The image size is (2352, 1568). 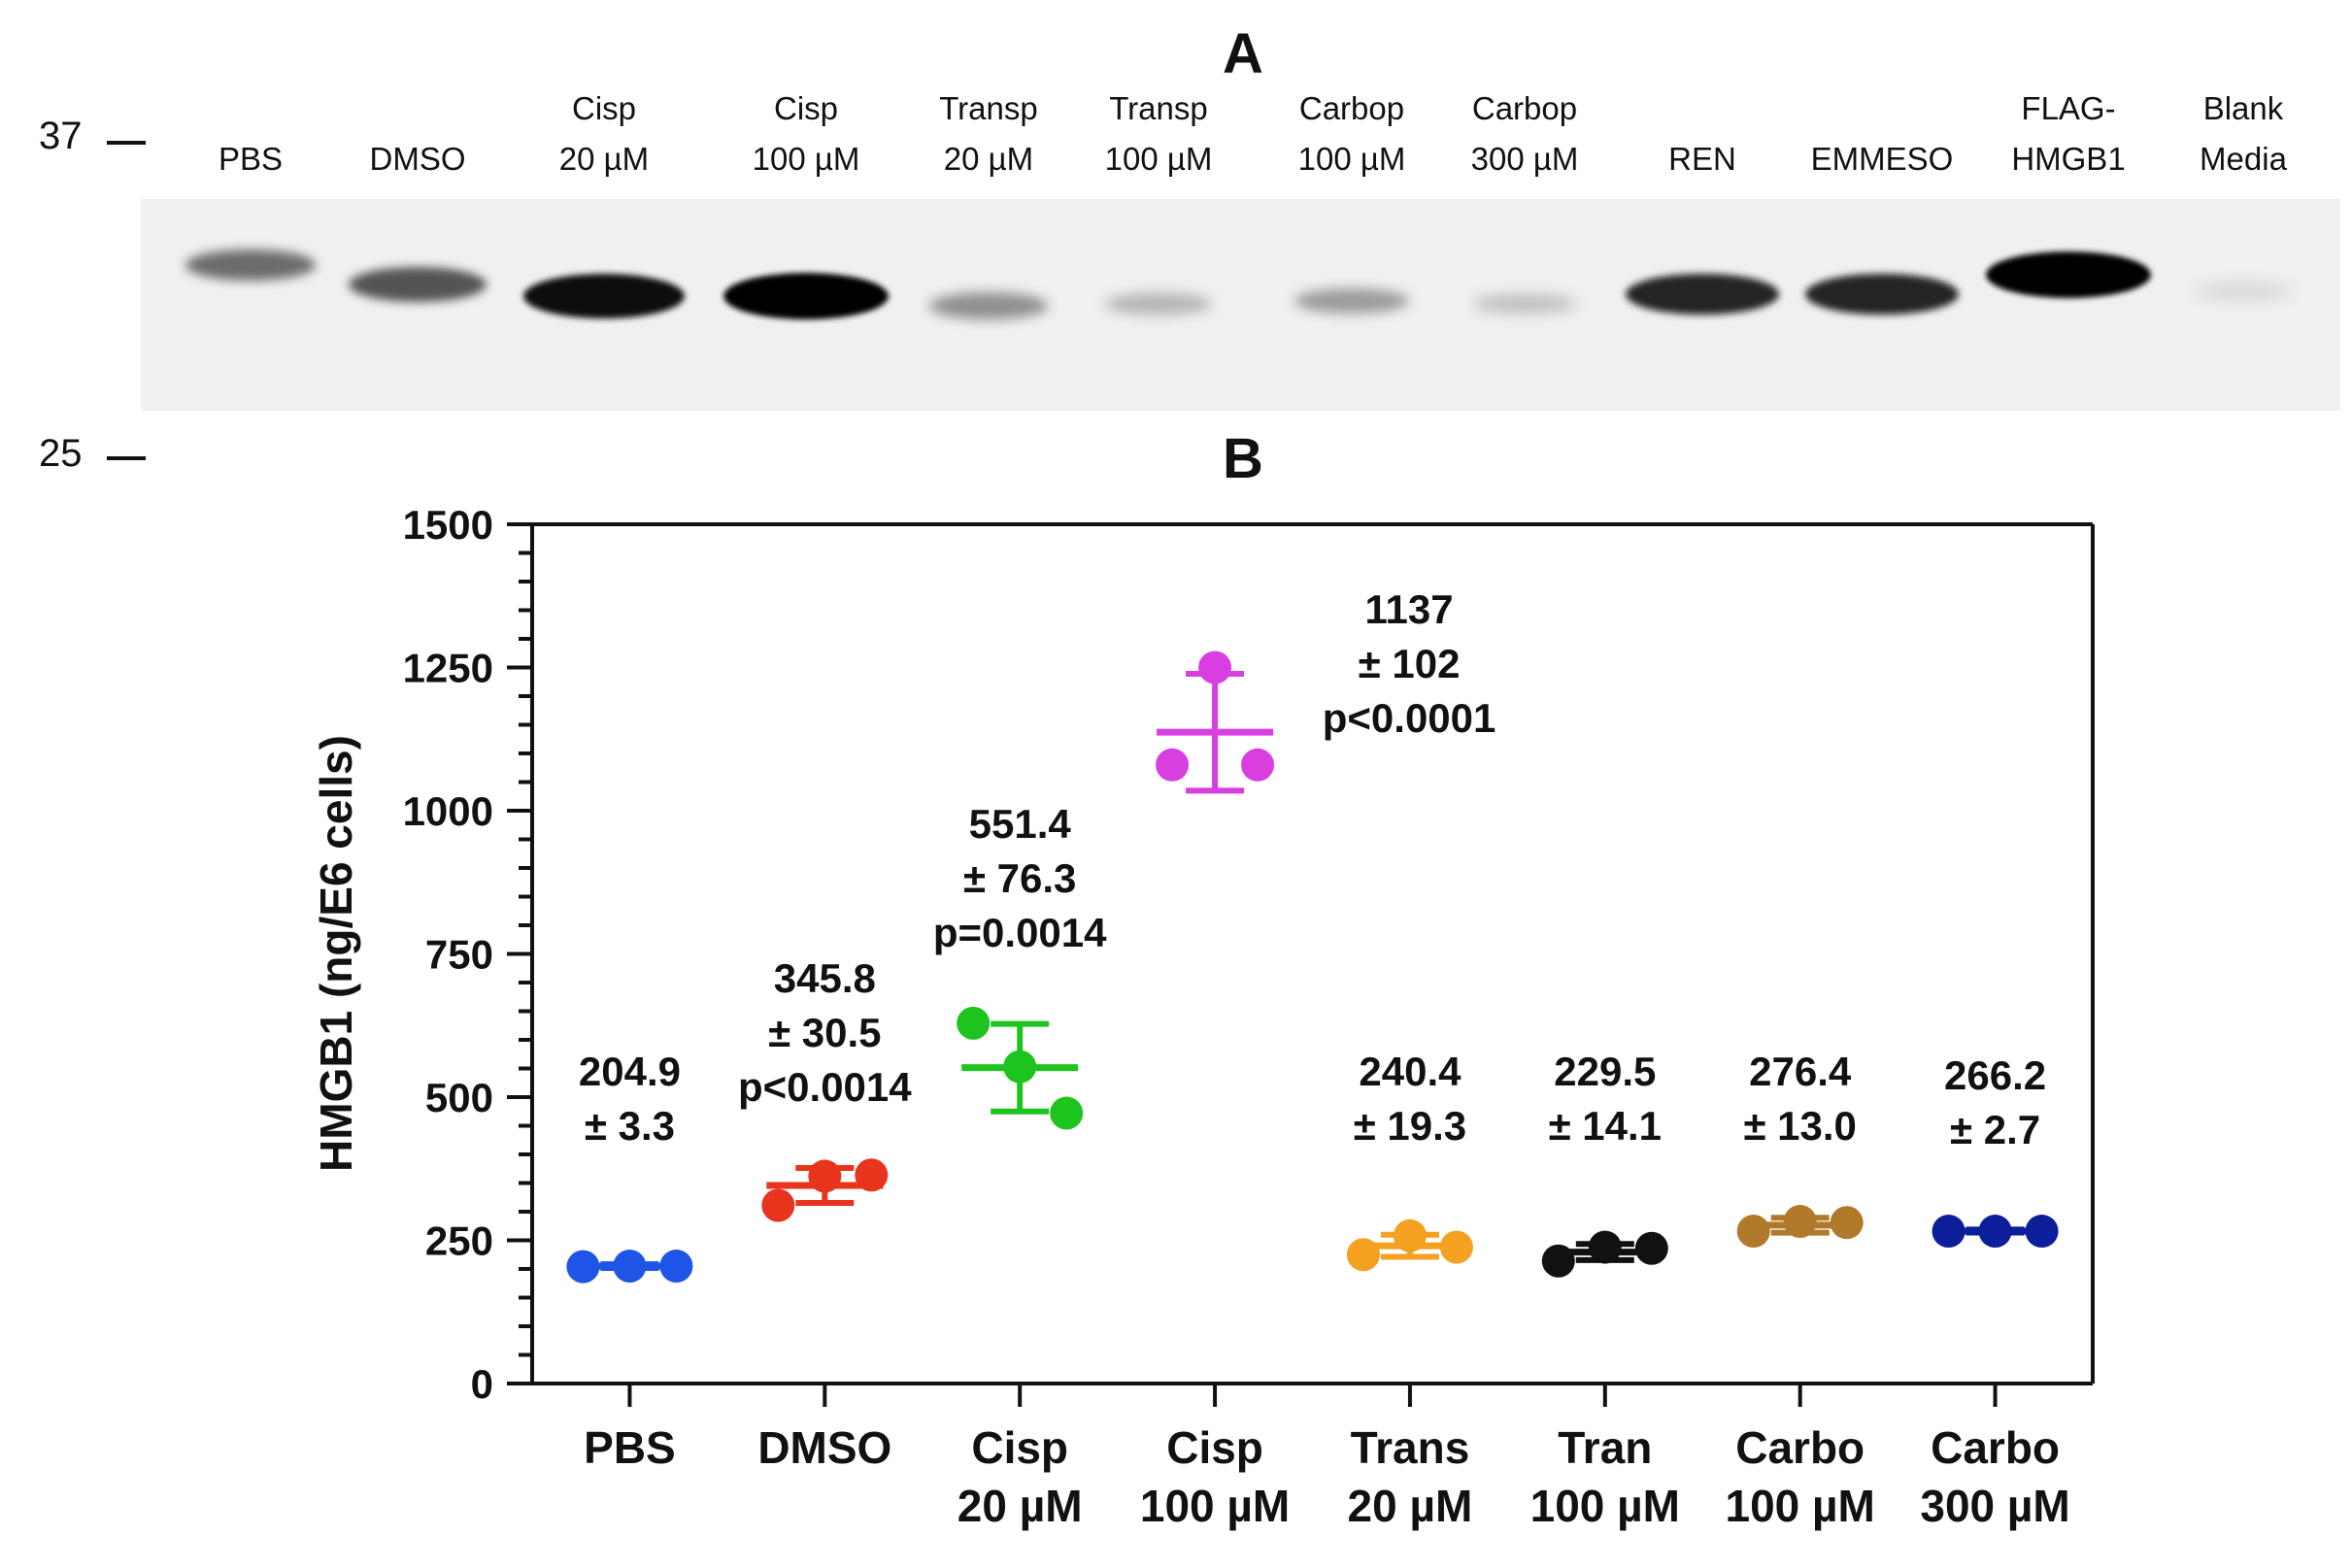 What do you see at coordinates (1243, 458) in the screenshot?
I see `panel-b-letter: B` at bounding box center [1243, 458].